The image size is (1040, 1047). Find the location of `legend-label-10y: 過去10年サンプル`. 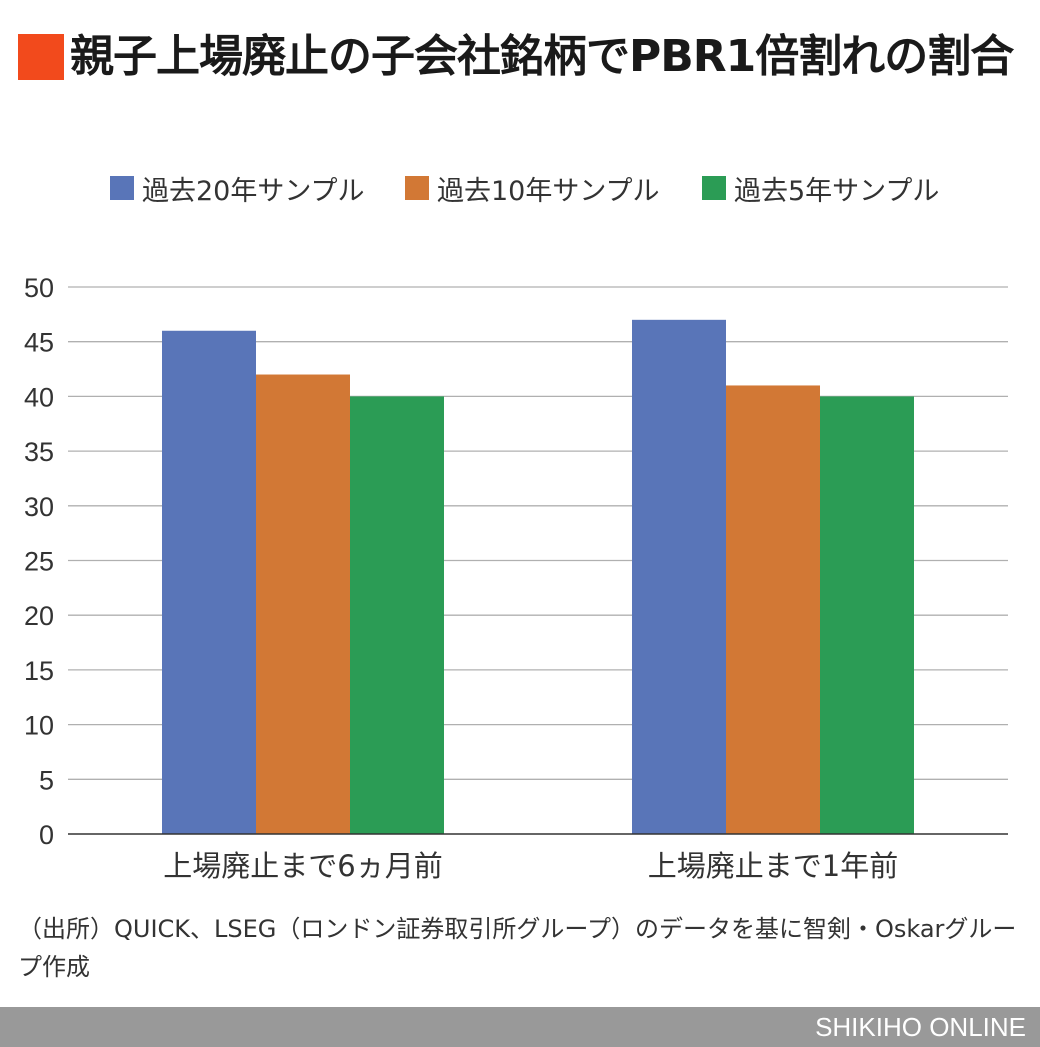

legend-label-10y: 過去10年サンプル is located at coordinates (548, 191).